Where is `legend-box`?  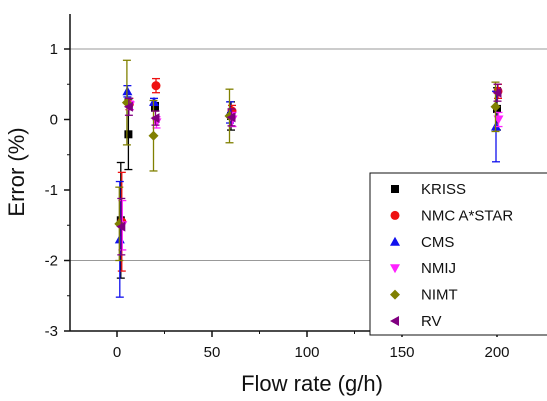
legend-box is located at coordinates (458, 254).